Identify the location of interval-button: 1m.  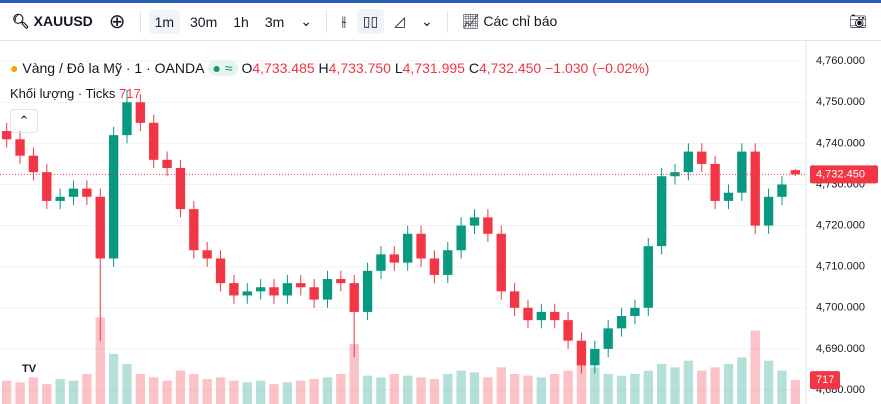
(164, 21).